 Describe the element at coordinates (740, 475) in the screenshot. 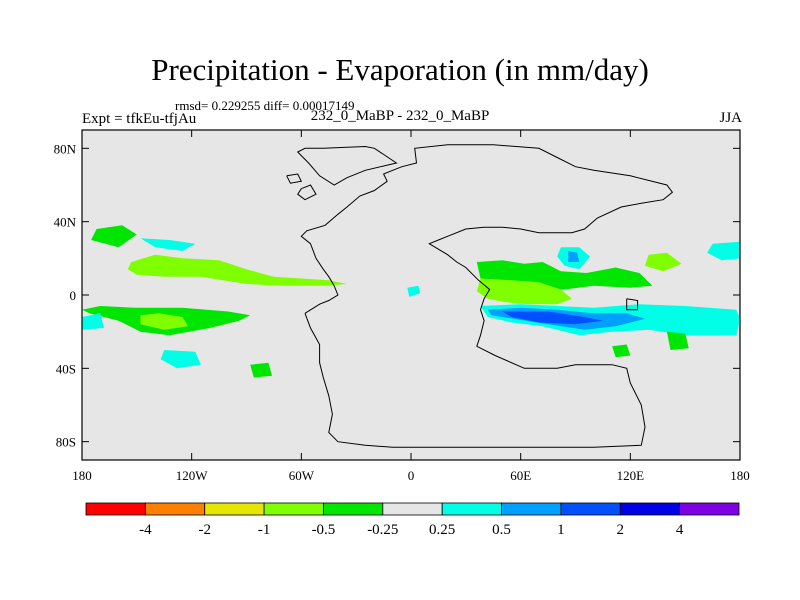

I see `x-tick-label-6: 180` at that location.